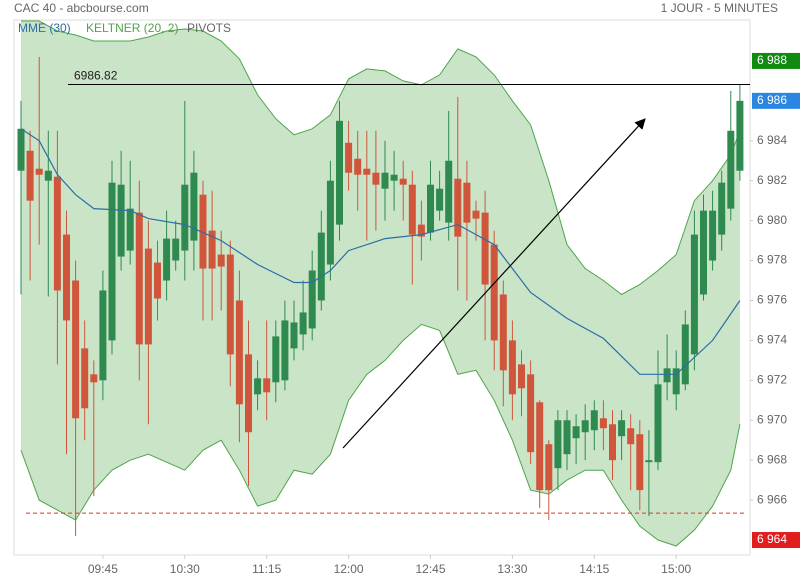 The height and width of the screenshot is (580, 800). What do you see at coordinates (44, 28) in the screenshot?
I see `legend-entry: MME (30)` at bounding box center [44, 28].